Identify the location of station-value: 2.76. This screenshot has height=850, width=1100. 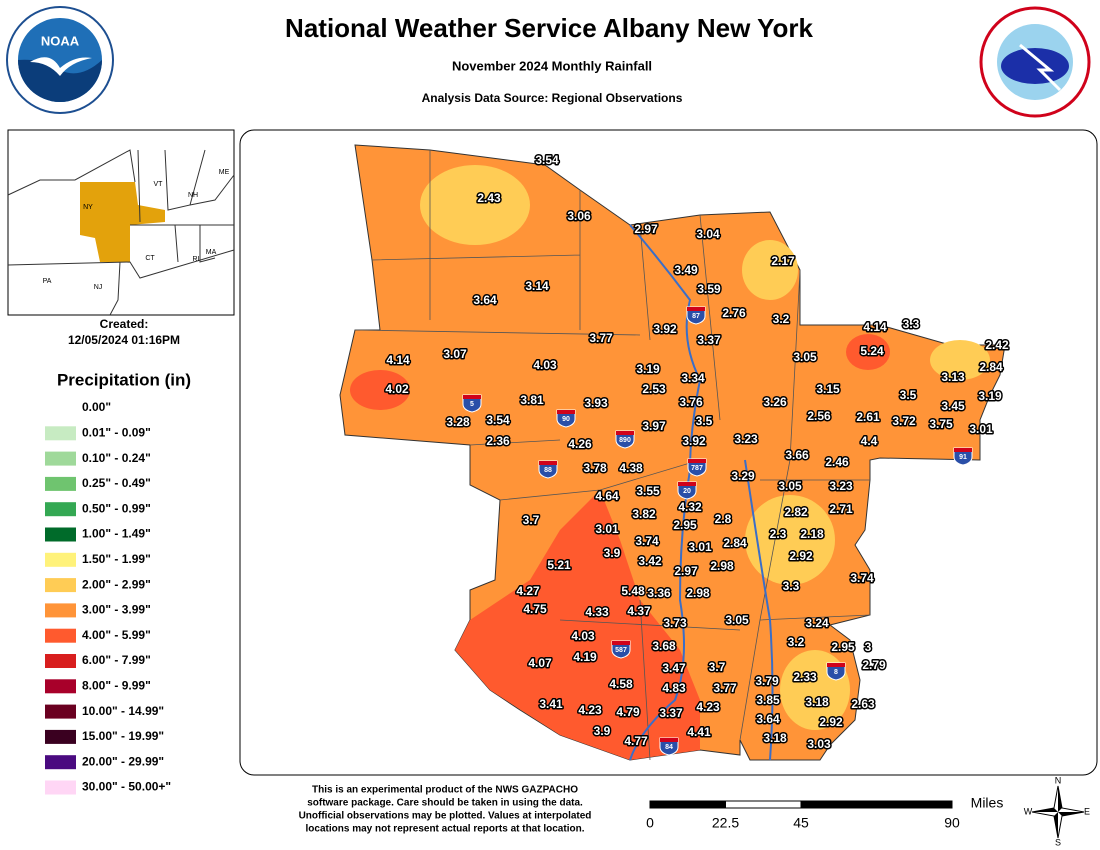
(734, 313).